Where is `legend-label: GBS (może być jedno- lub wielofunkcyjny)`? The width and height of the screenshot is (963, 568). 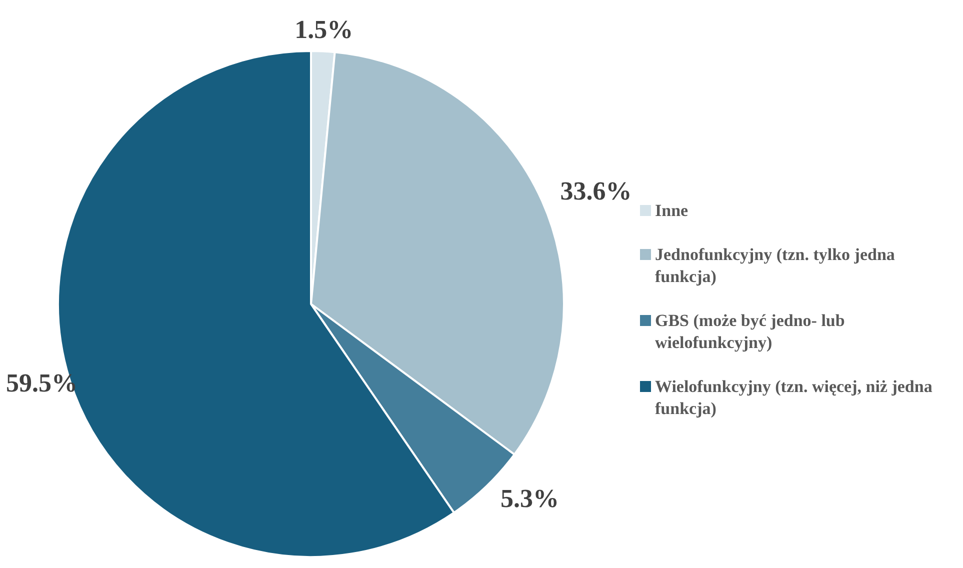 legend-label: GBS (może być jedno- lub wielofunkcyjny) is located at coordinates (750, 332).